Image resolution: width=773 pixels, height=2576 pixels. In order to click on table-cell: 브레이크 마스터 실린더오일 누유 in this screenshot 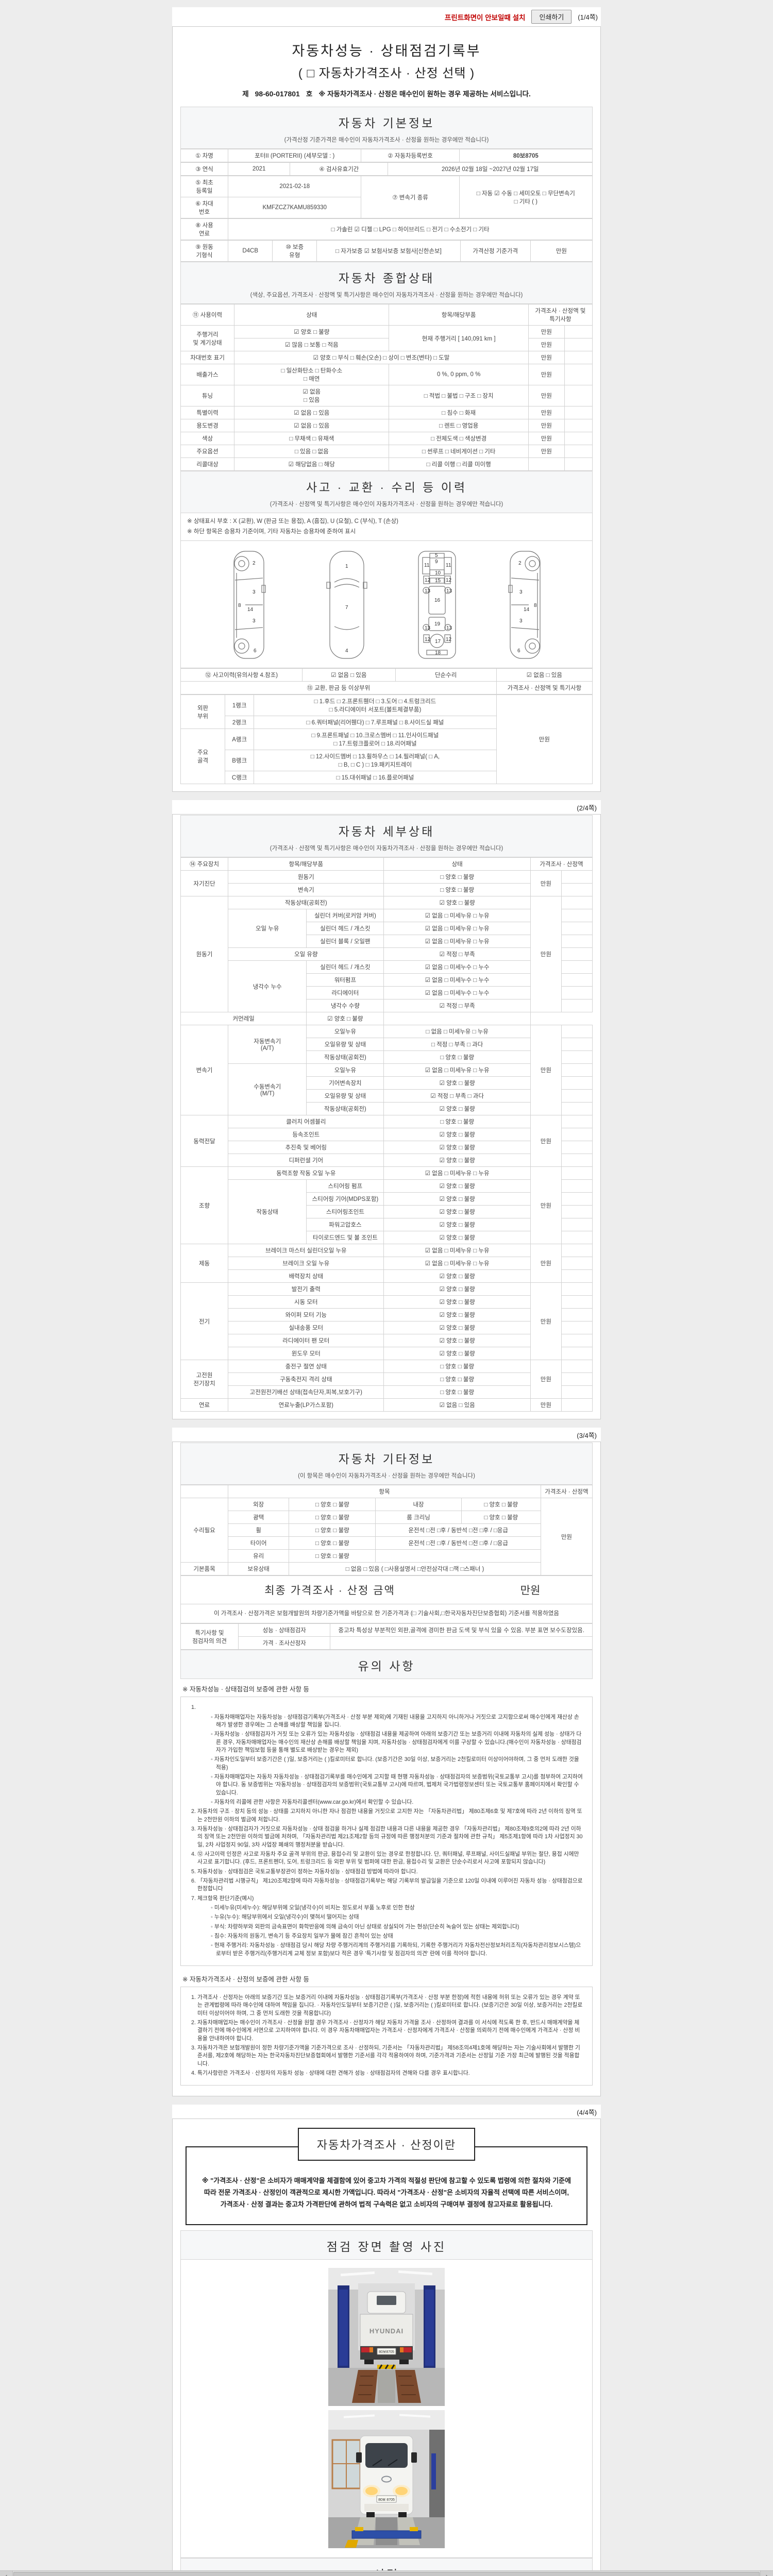, I will do `click(306, 1251)`.